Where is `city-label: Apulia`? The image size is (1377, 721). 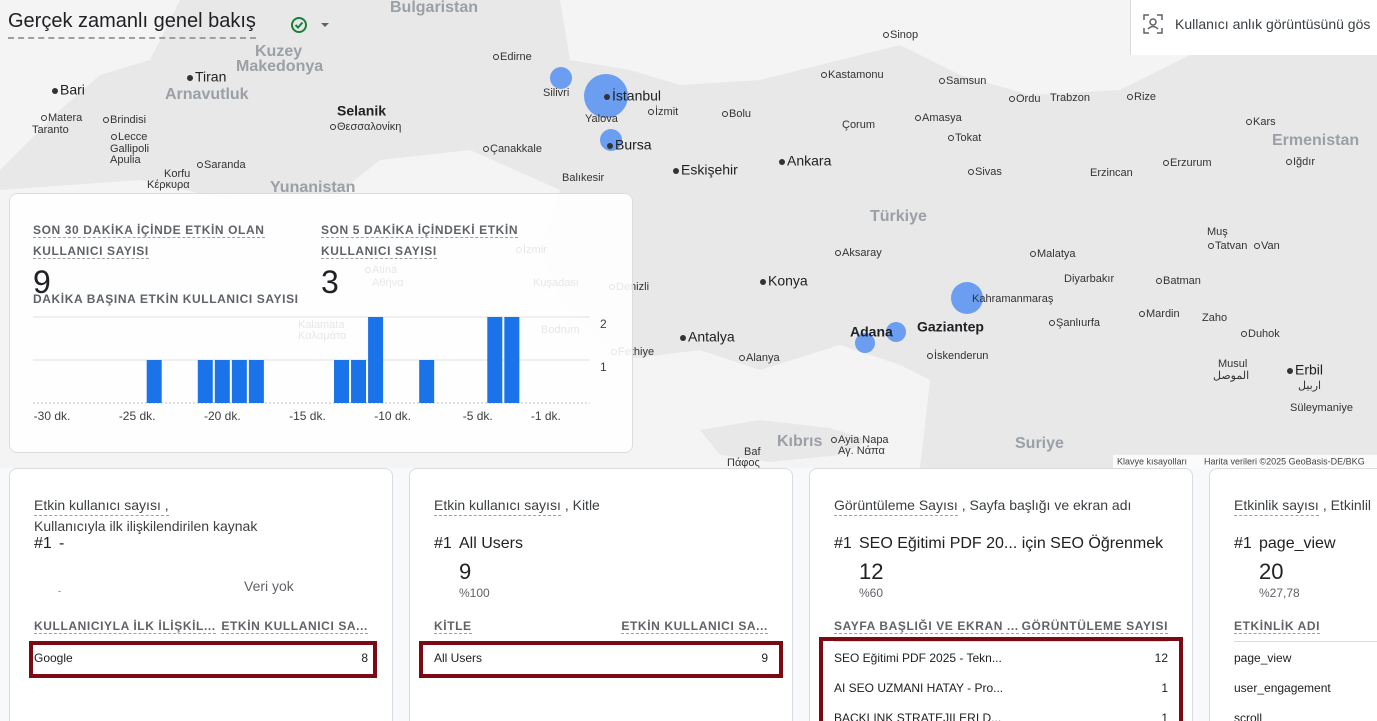
city-label: Apulia is located at coordinates (125, 160).